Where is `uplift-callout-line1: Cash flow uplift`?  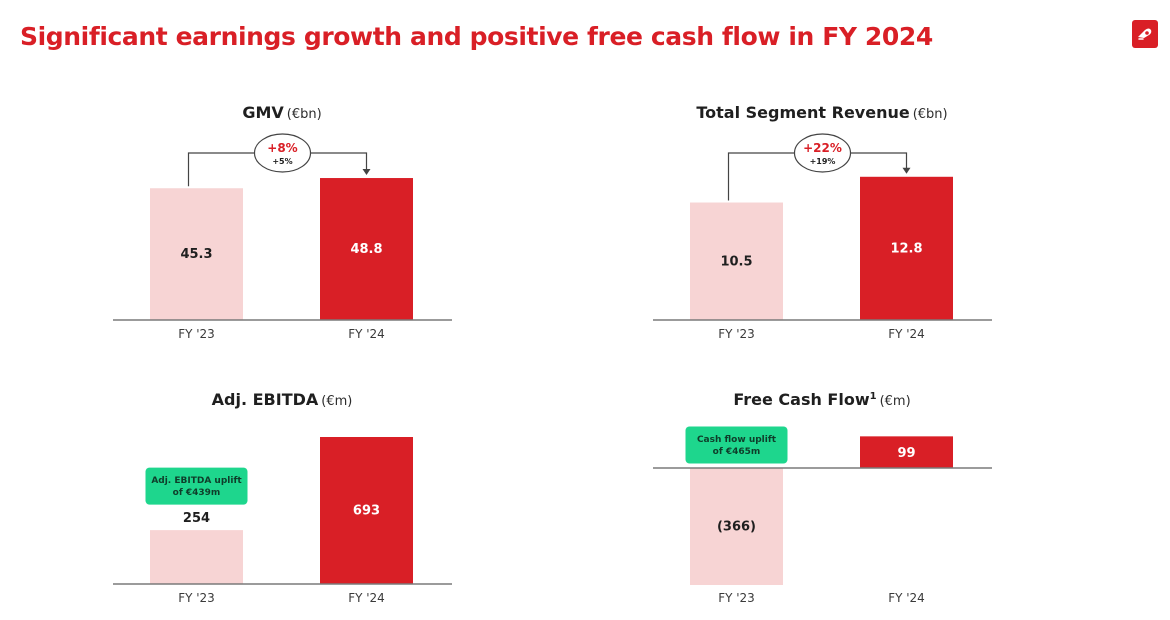 uplift-callout-line1: Cash flow uplift is located at coordinates (737, 440).